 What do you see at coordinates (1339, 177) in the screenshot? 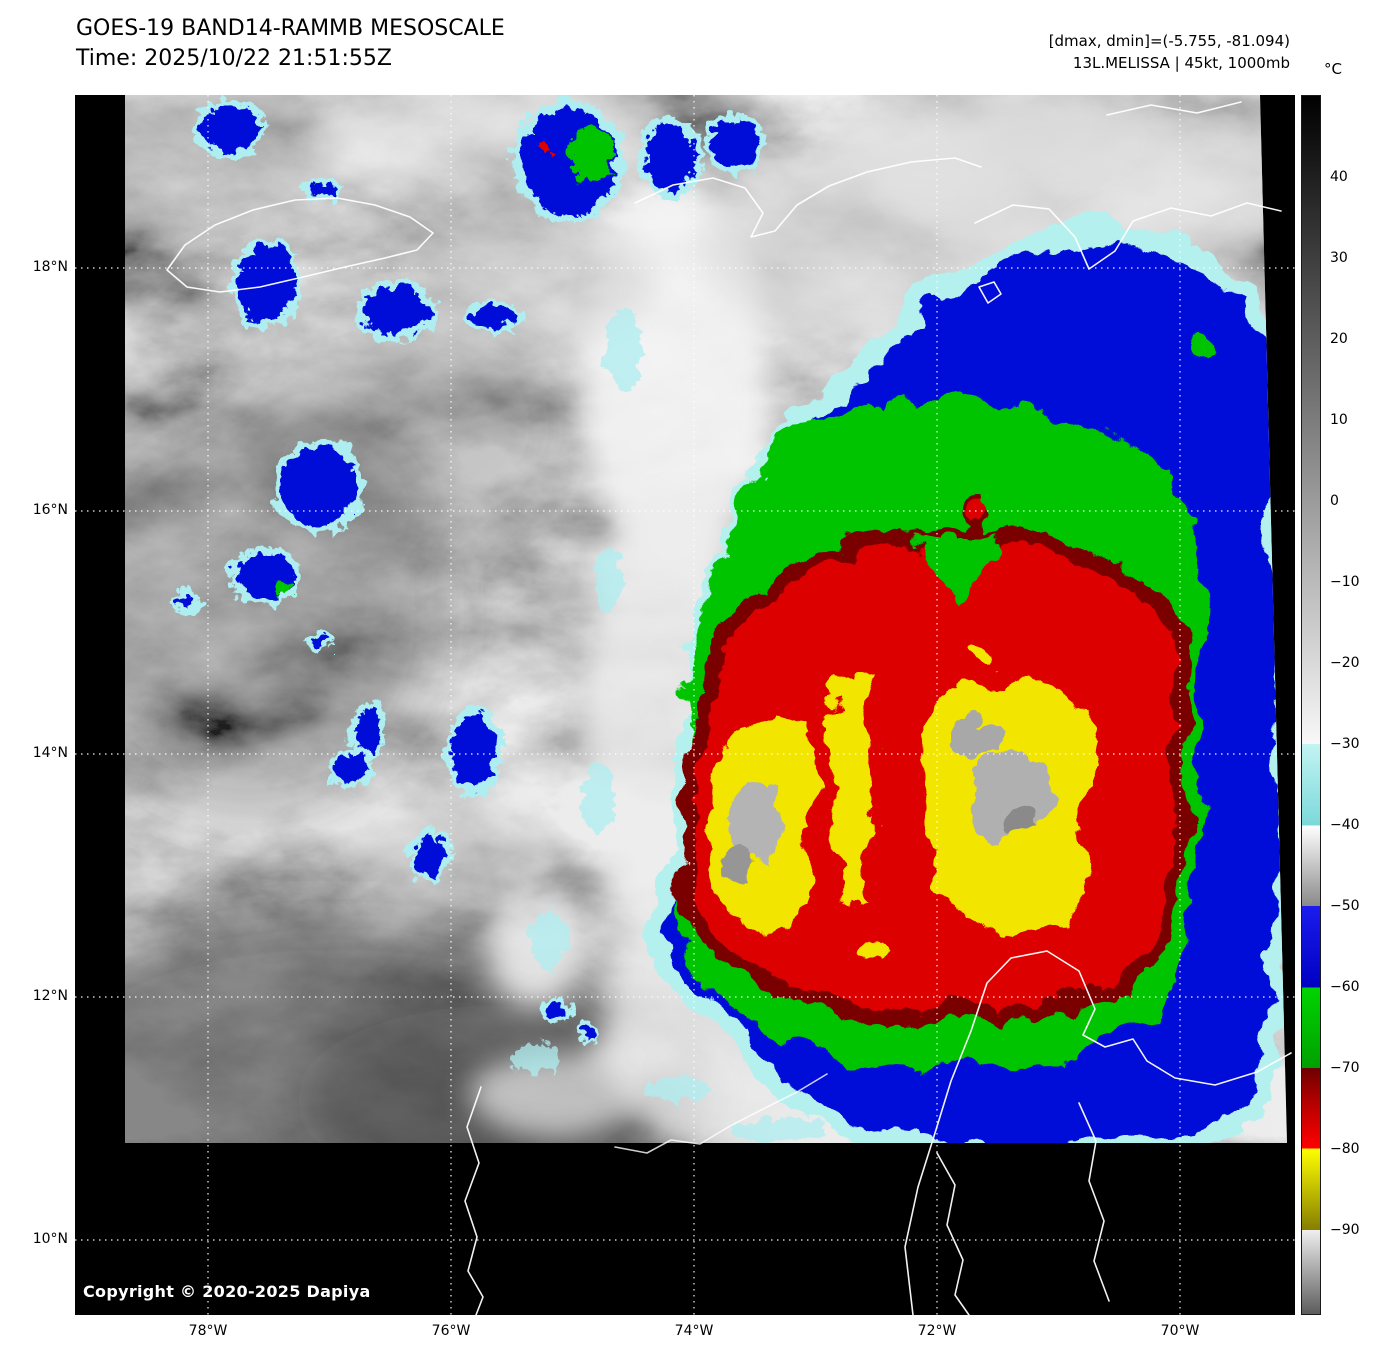
I see `colorbar-tick-label: 40` at bounding box center [1339, 177].